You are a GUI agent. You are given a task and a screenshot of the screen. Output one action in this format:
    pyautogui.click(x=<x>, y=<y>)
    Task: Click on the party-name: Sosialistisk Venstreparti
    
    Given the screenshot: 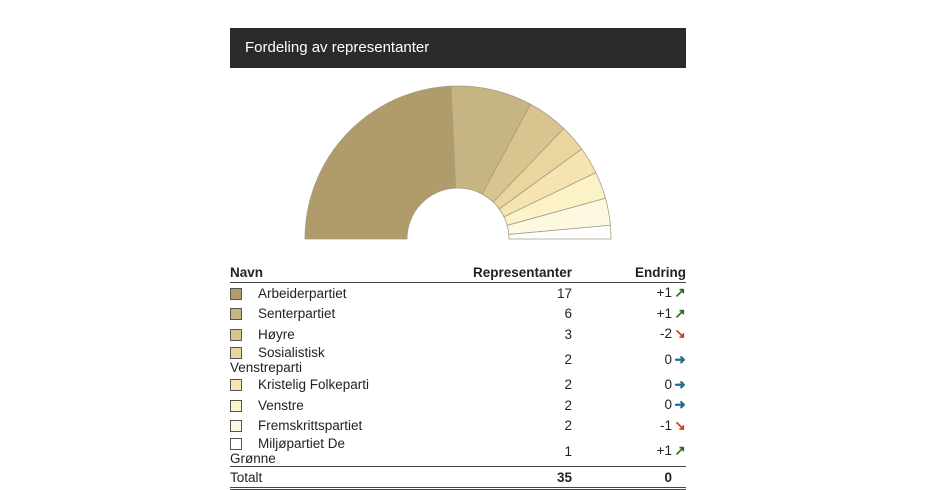 What is the action you would take?
    pyautogui.click(x=277, y=359)
    